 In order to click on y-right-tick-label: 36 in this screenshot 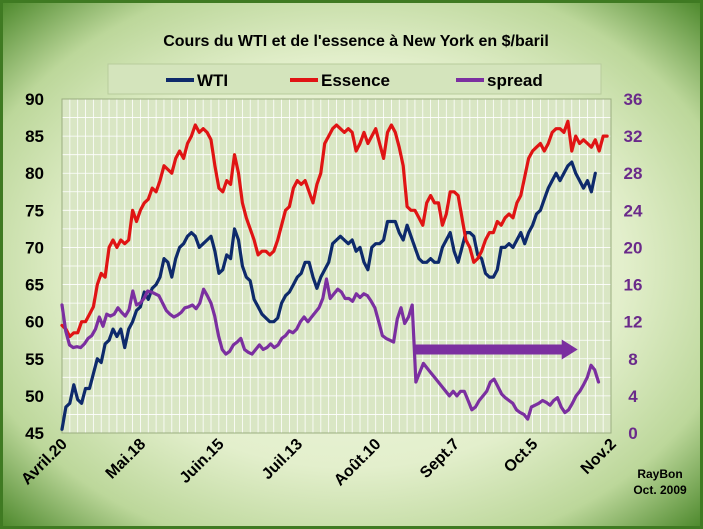, I will do `click(633, 99)`.